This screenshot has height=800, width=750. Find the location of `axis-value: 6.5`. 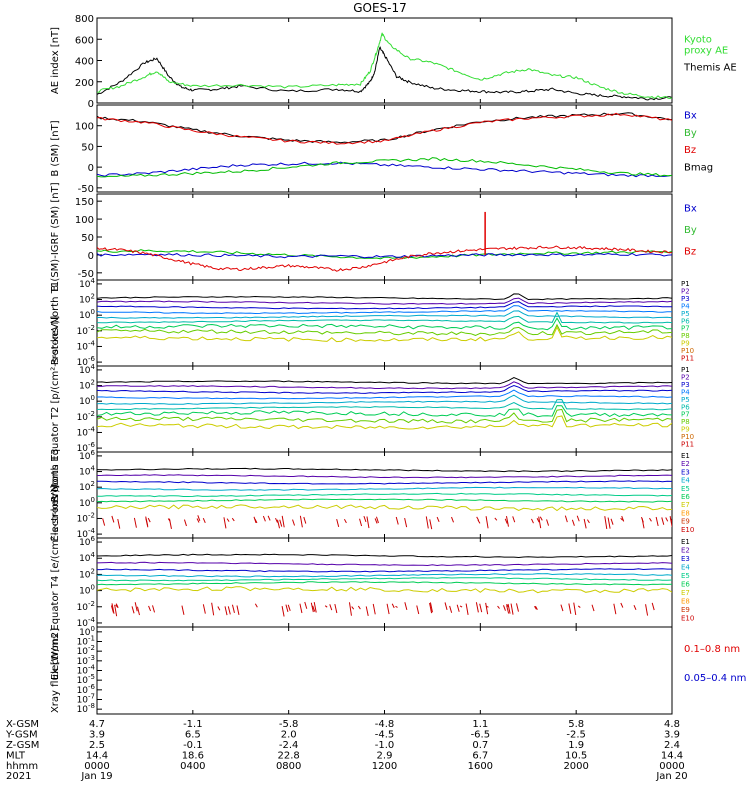

axis-value: 6.5 is located at coordinates (193, 735).